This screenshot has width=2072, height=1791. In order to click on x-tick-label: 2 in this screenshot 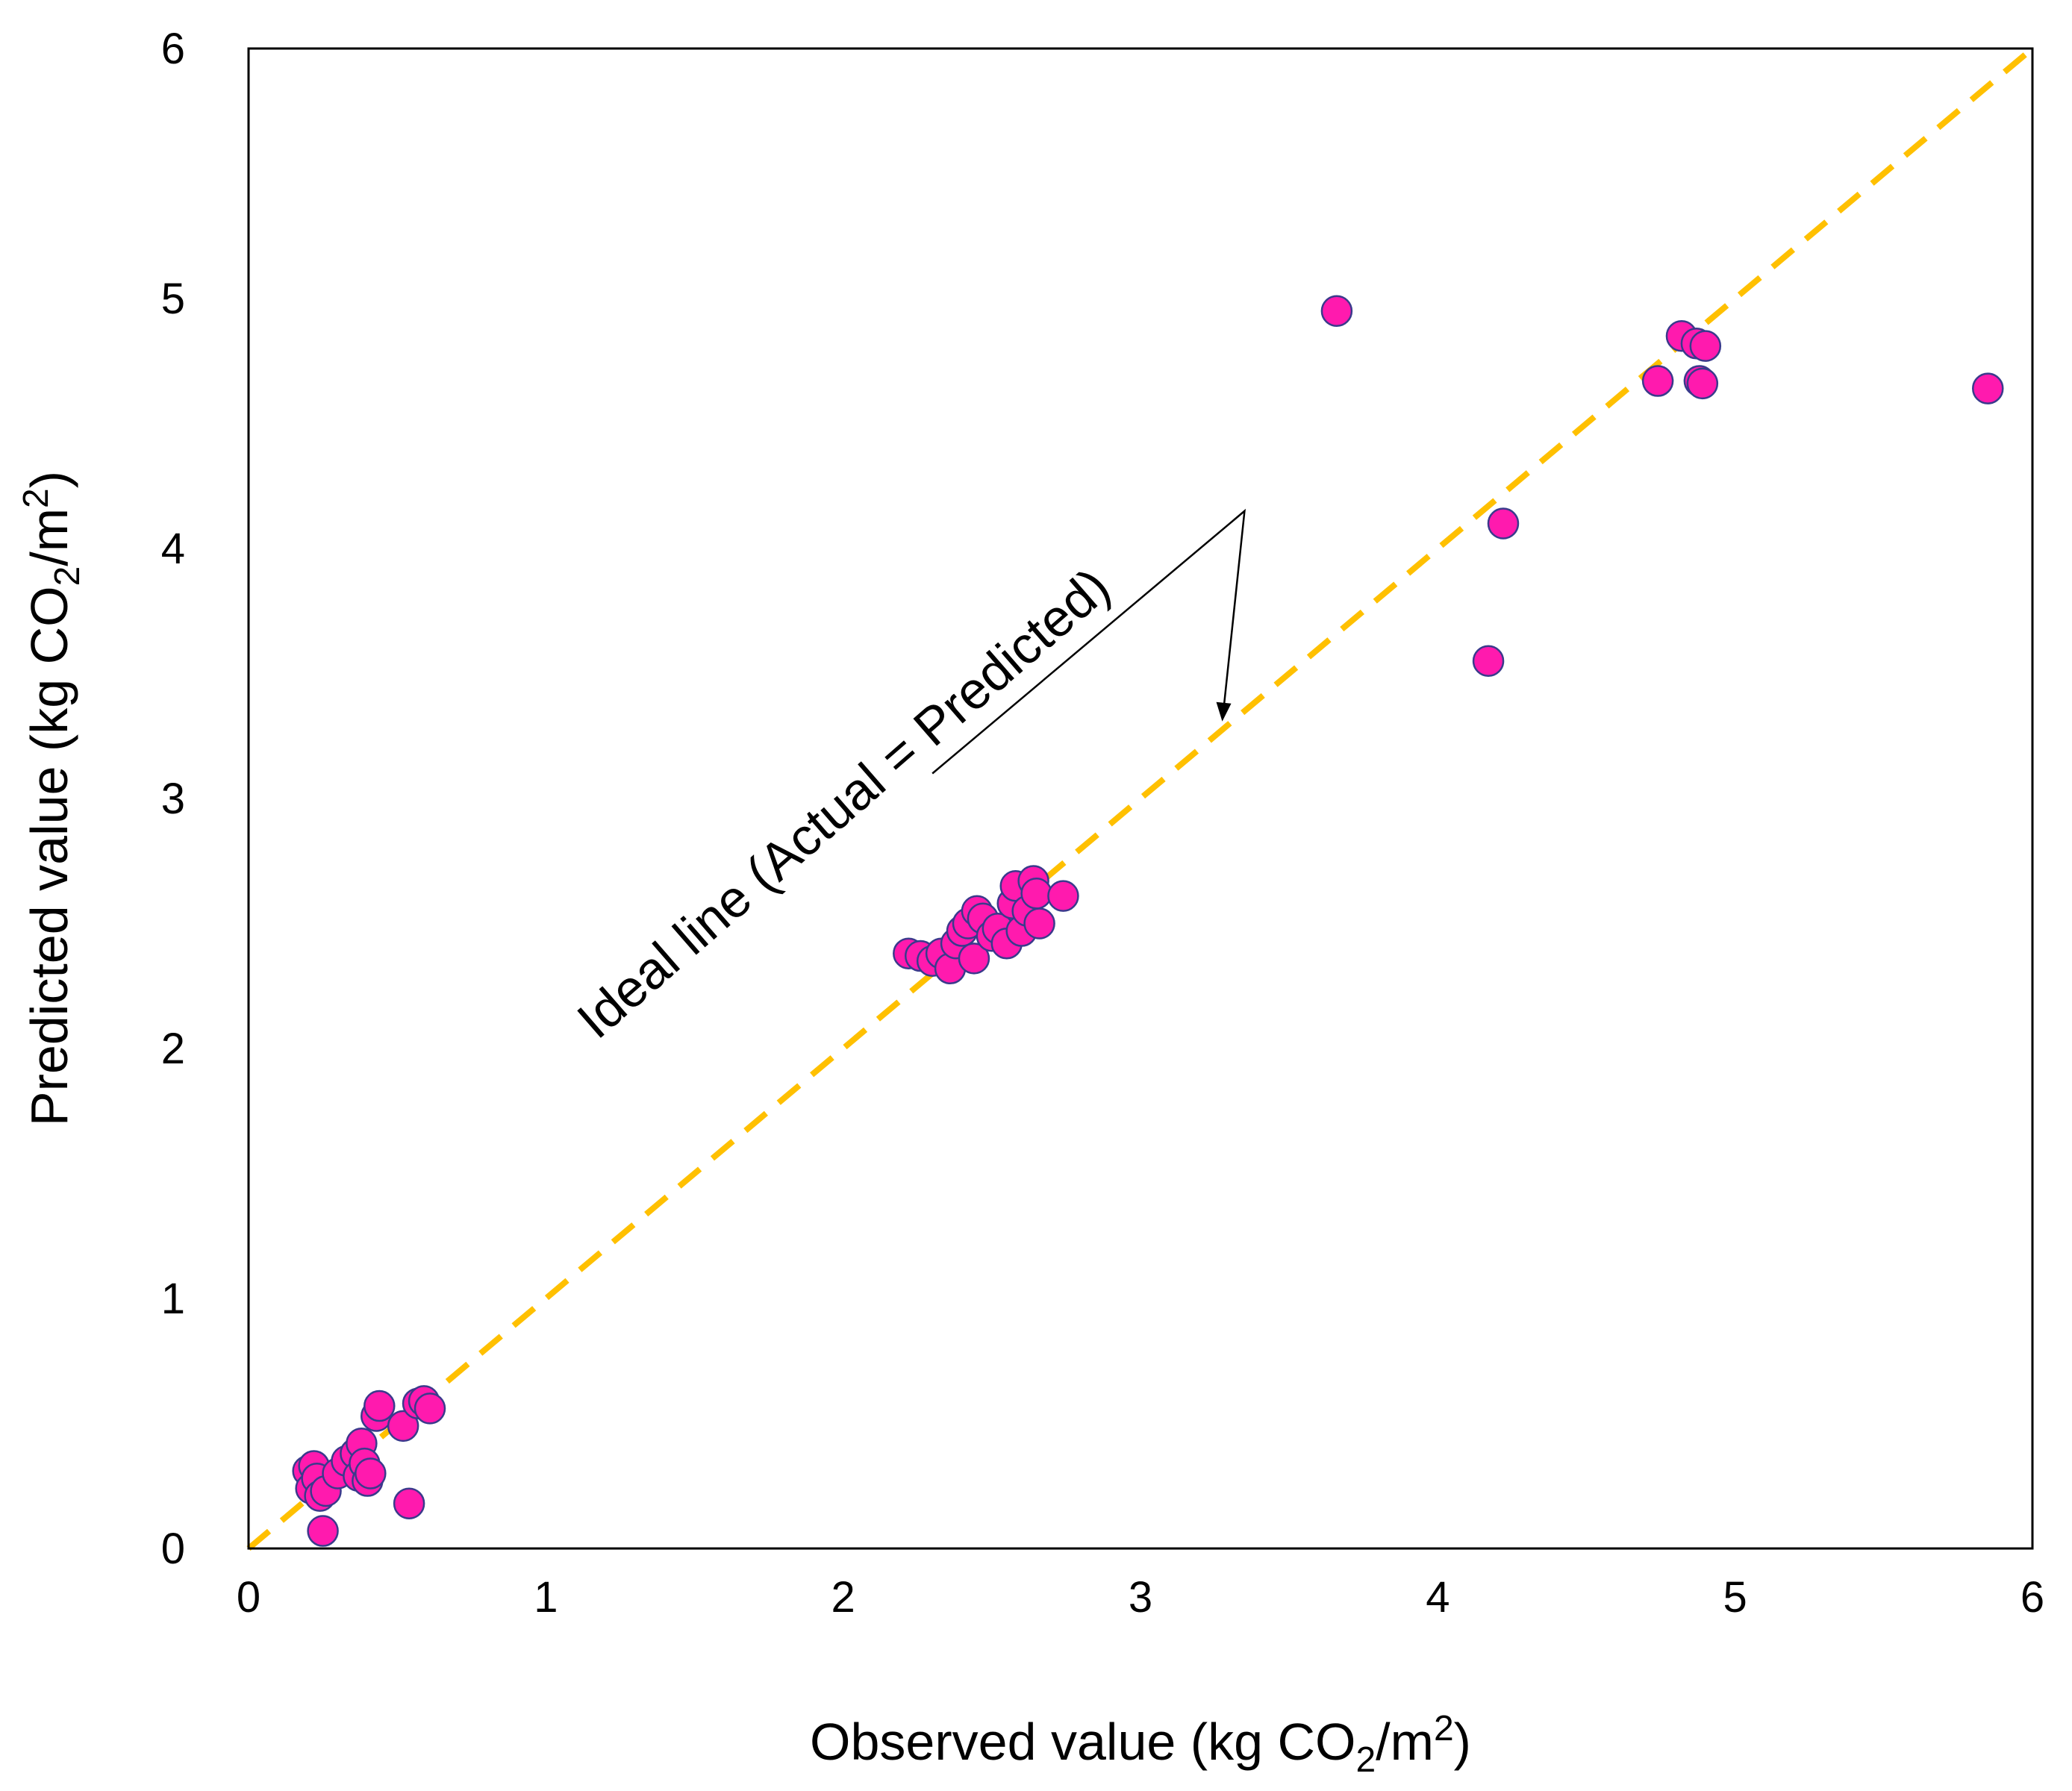, I will do `click(843, 1598)`.